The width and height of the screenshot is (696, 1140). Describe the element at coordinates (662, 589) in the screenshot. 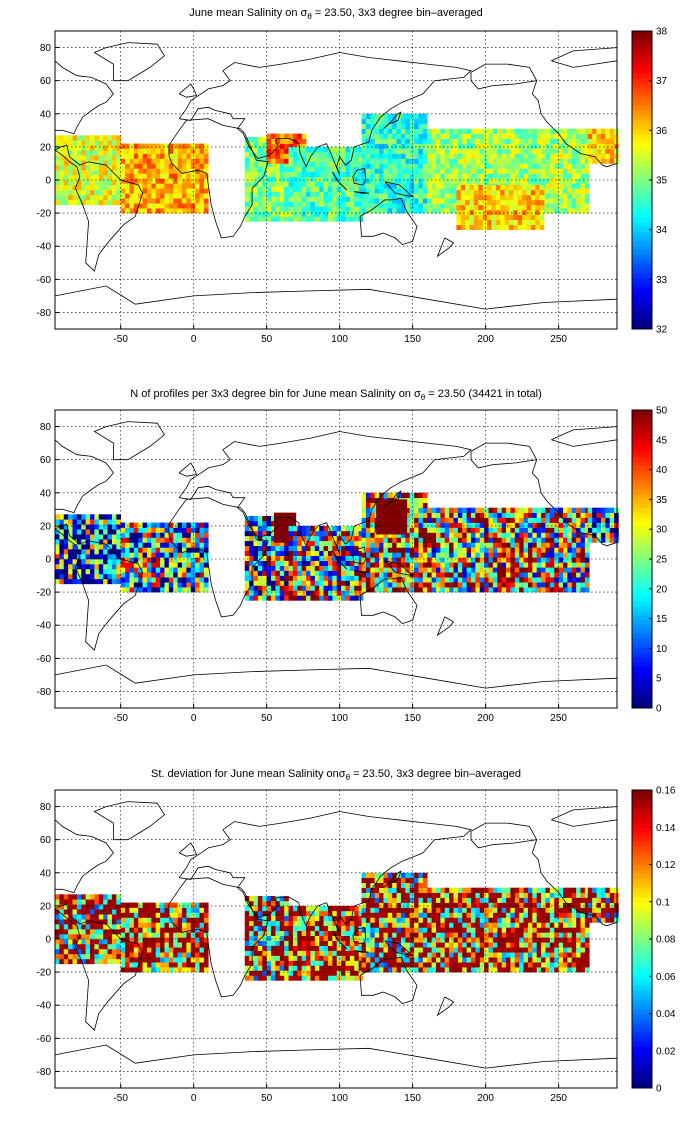

I see `colorbar-tick-label: 20` at that location.